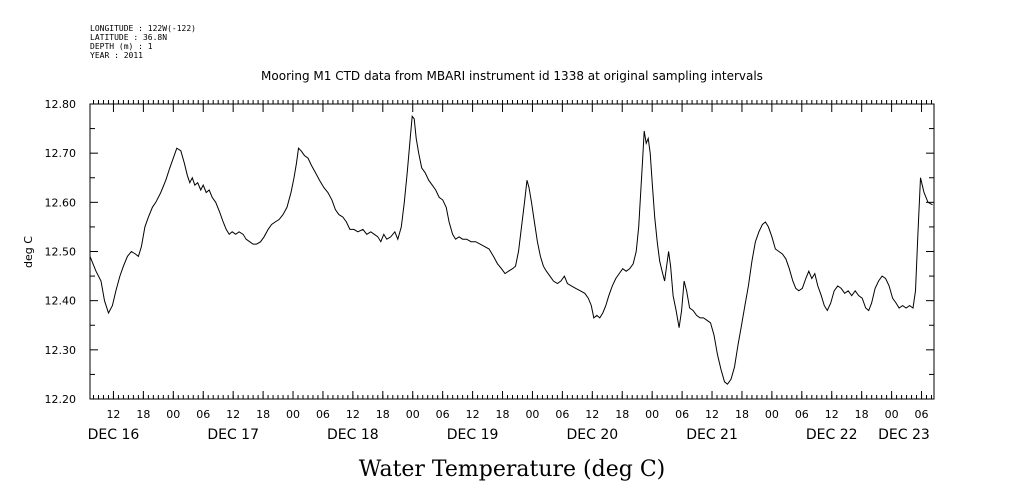 The height and width of the screenshot is (504, 1009). I want to click on x-axis-label: Water Temperature (deg C), so click(512, 469).